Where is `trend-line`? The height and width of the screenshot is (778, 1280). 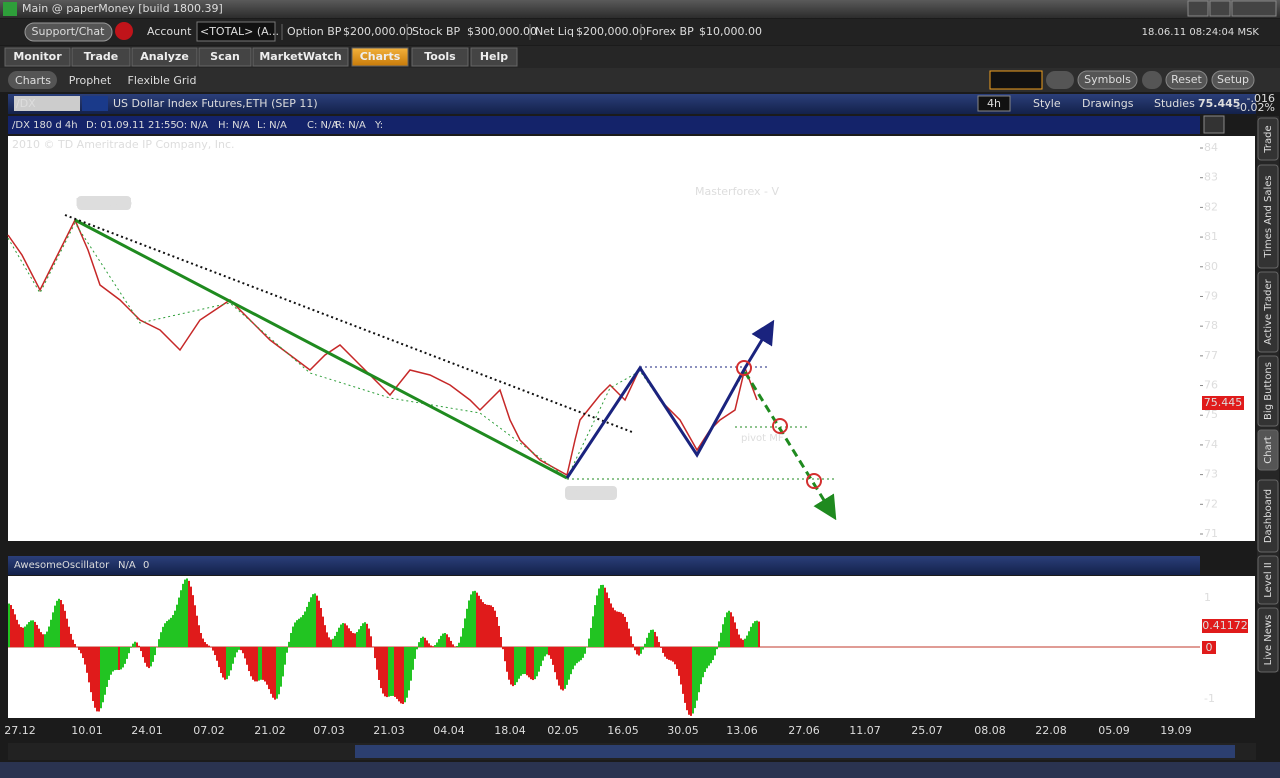
trend-line is located at coordinates (321, 349).